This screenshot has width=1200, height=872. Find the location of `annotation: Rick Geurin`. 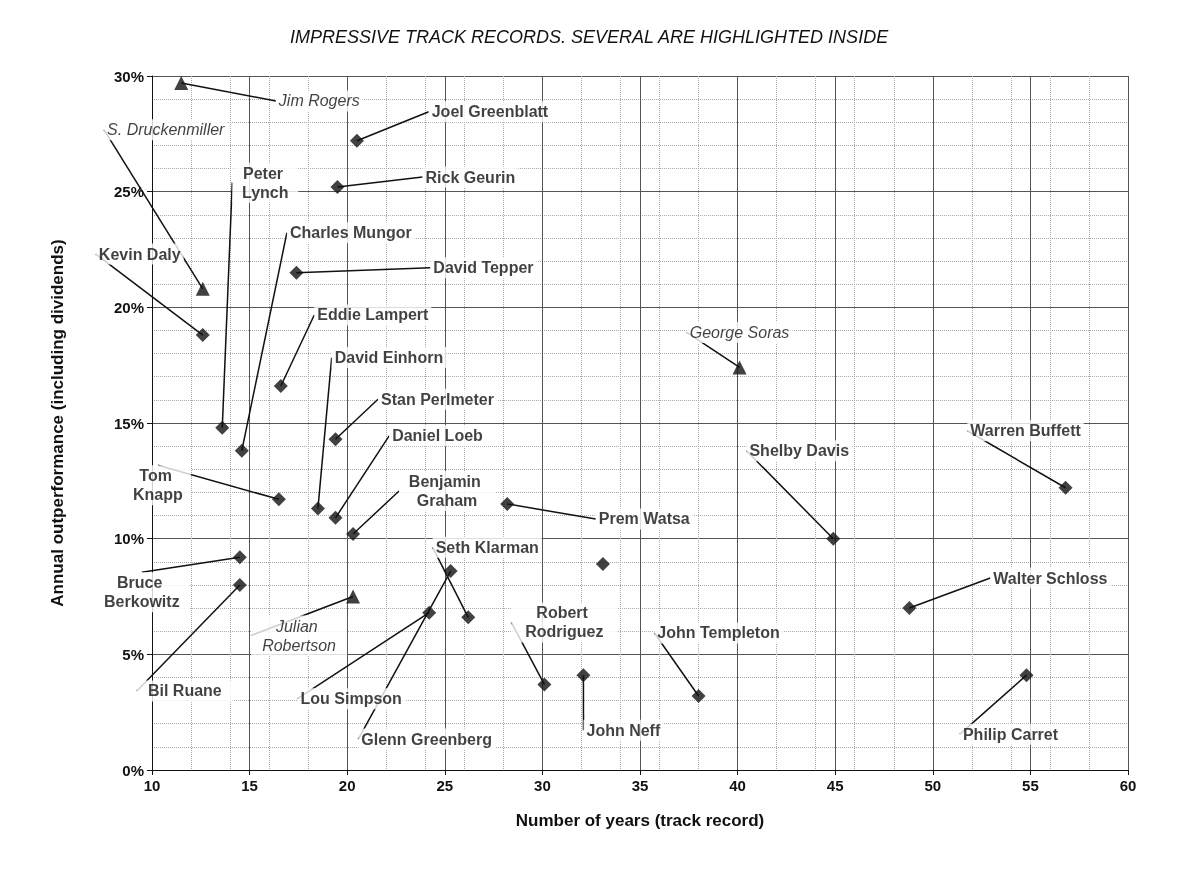

annotation: Rick Geurin is located at coordinates (470, 177).